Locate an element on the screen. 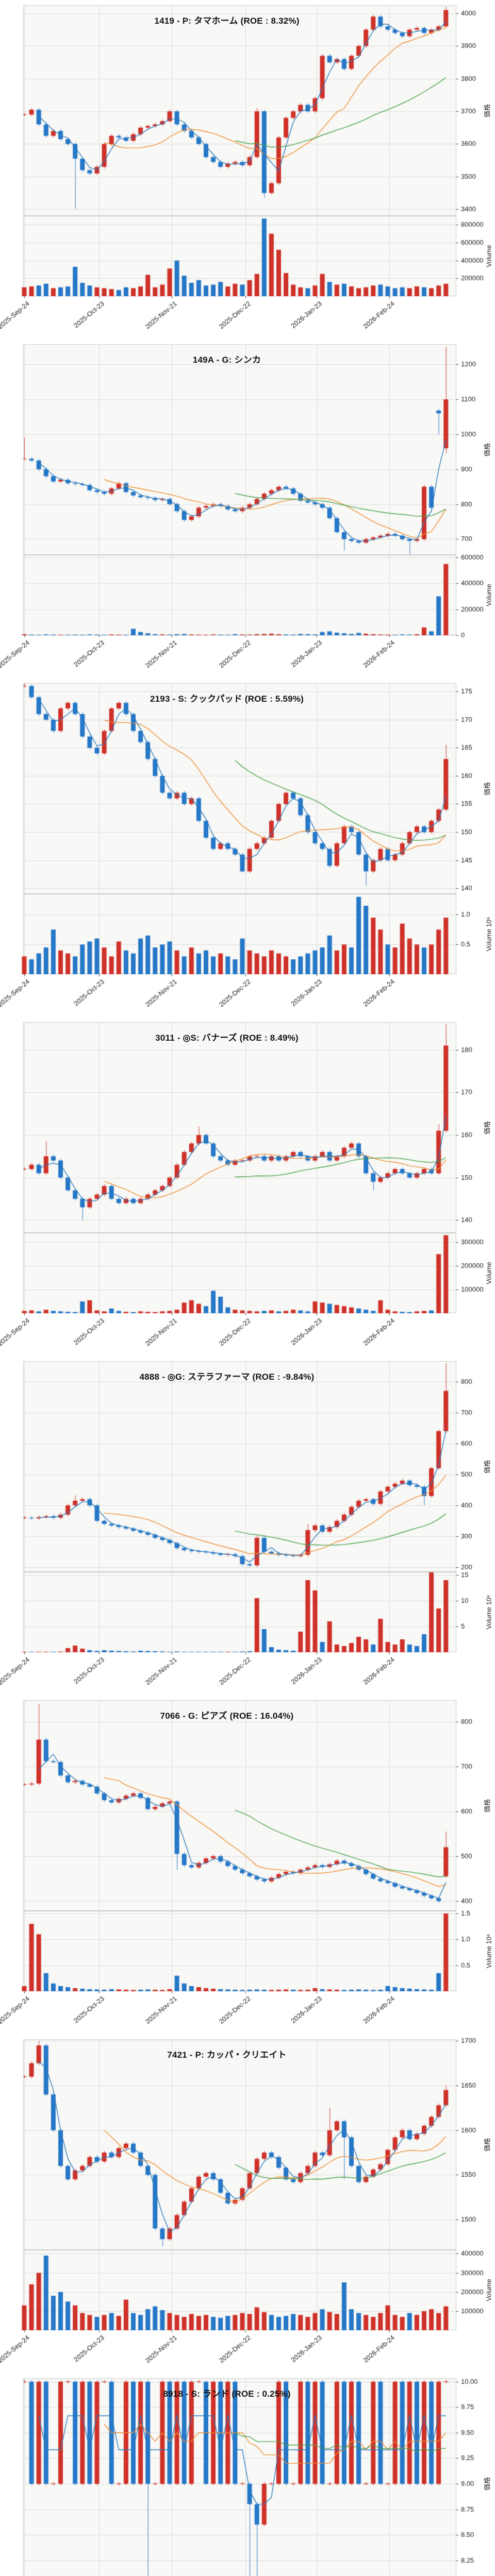  chart-title: 2193 - S: クックパッド (ROE : 5.59%) is located at coordinates (227, 699).